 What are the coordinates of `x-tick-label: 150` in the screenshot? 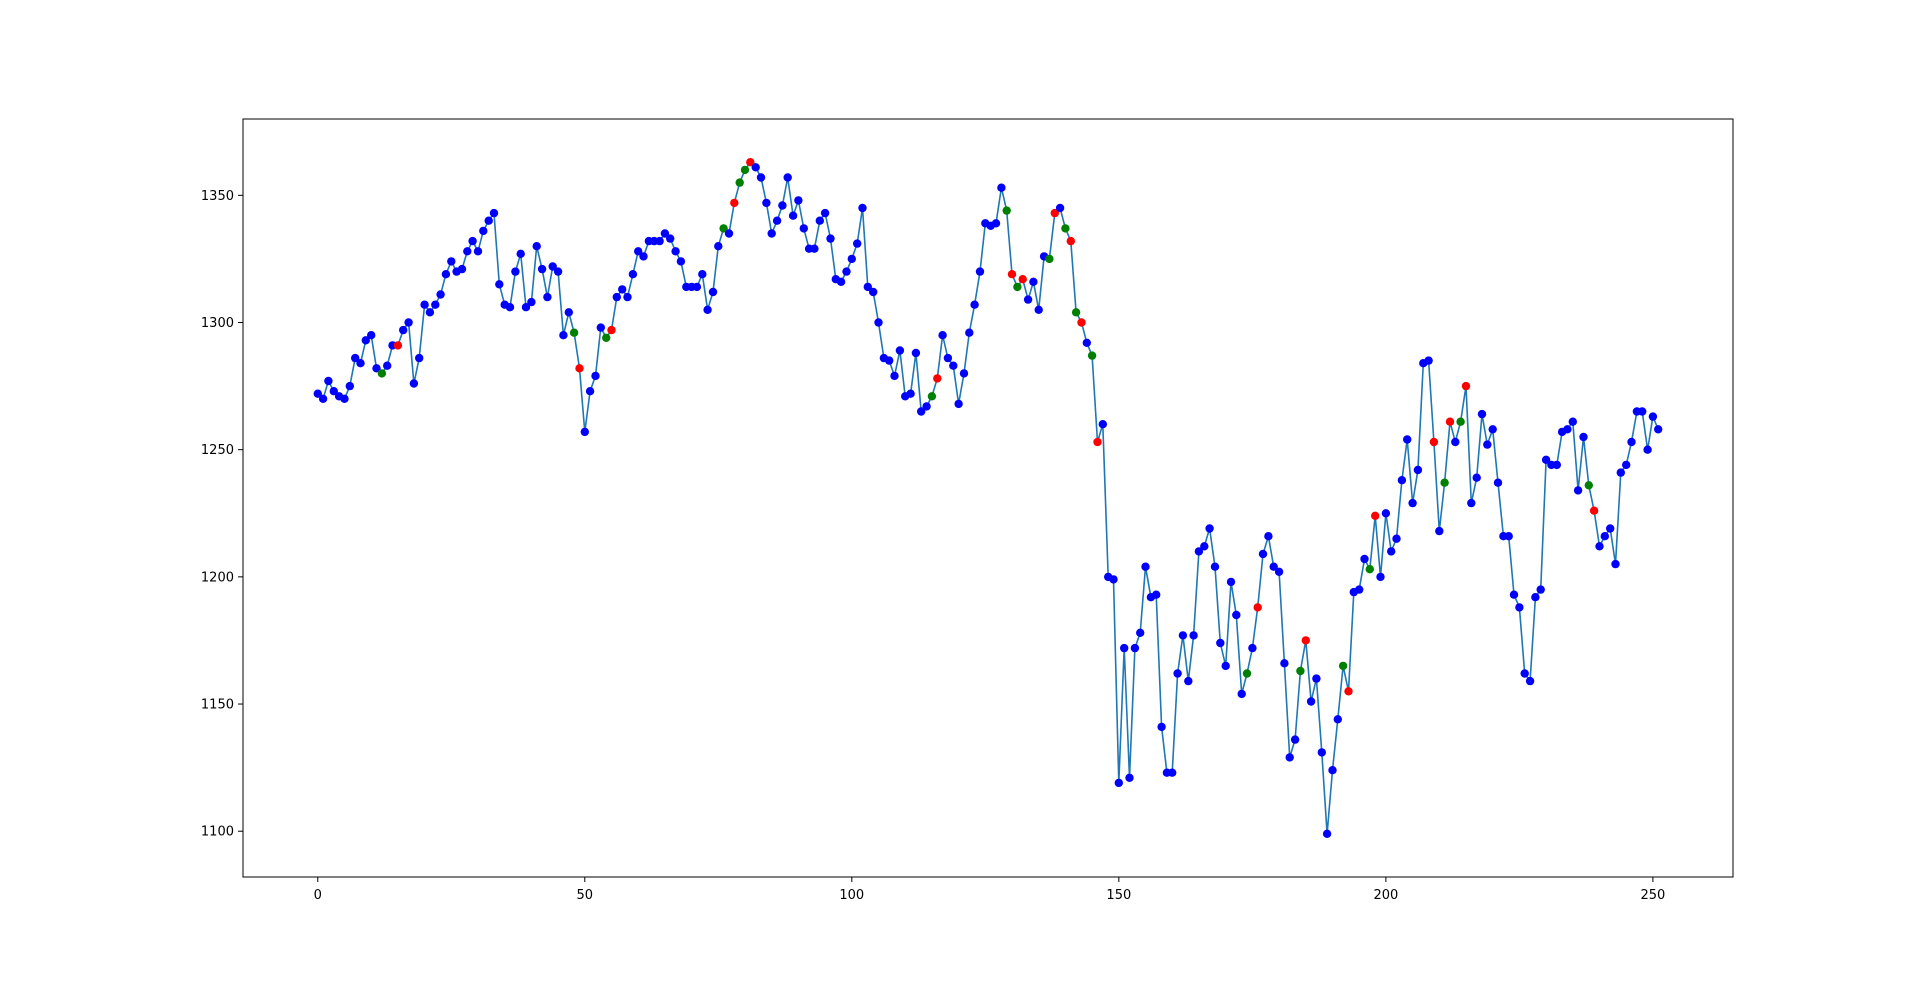 It's located at (1118, 895).